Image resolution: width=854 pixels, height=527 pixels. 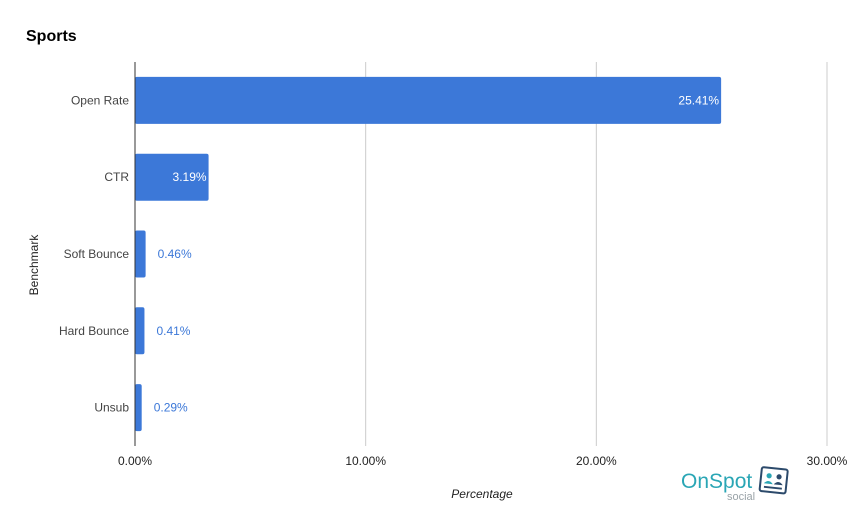 What do you see at coordinates (773, 480) in the screenshot?
I see `people-card-icon` at bounding box center [773, 480].